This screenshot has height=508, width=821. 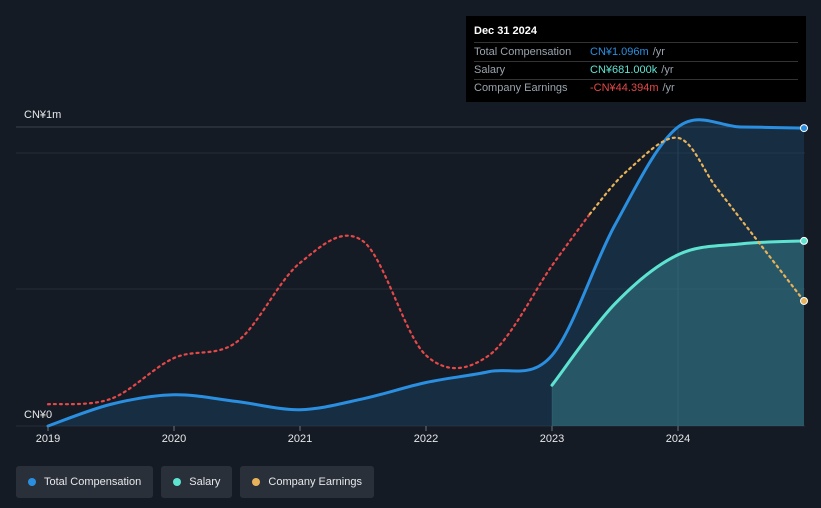 I want to click on x-tick-label: 2024, so click(x=678, y=439).